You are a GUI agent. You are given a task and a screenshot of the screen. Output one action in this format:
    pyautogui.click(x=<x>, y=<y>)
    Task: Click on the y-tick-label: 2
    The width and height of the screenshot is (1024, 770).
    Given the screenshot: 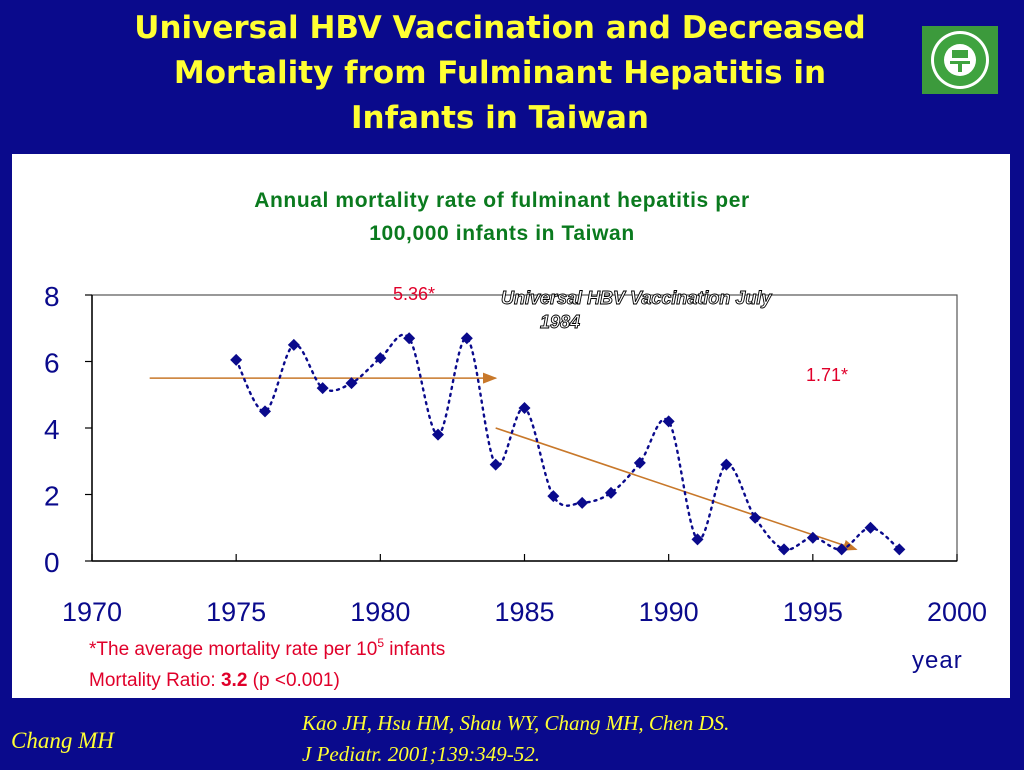 What is the action you would take?
    pyautogui.click(x=52, y=496)
    